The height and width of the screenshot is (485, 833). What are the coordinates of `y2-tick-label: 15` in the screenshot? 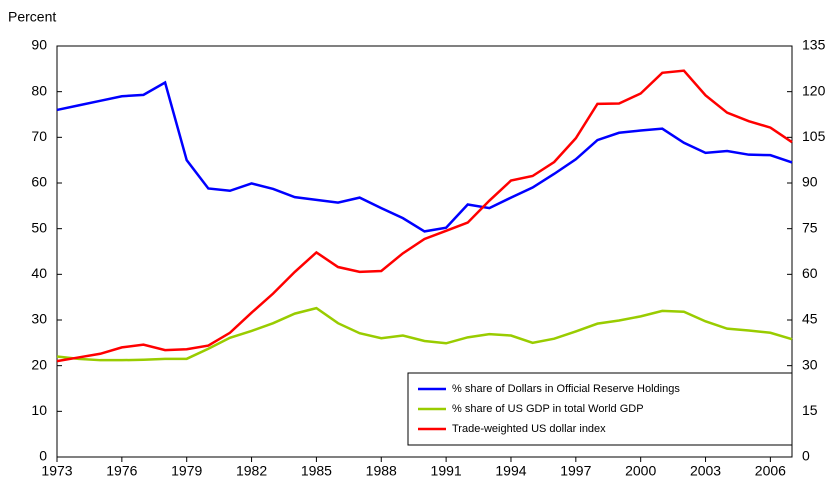 It's located at (810, 410).